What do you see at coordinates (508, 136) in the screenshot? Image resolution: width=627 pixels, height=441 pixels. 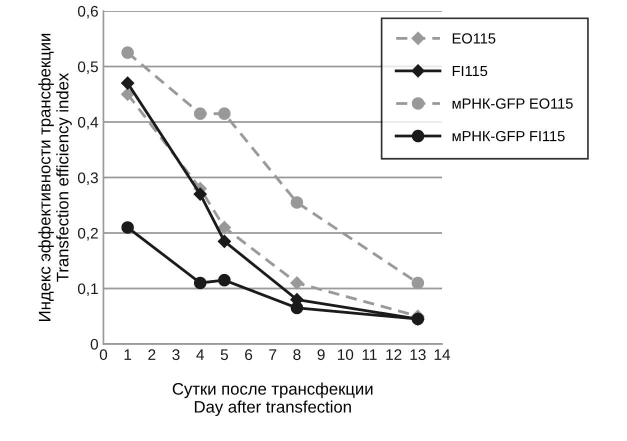 I see `legend-label: мРНК-GFP FI115` at bounding box center [508, 136].